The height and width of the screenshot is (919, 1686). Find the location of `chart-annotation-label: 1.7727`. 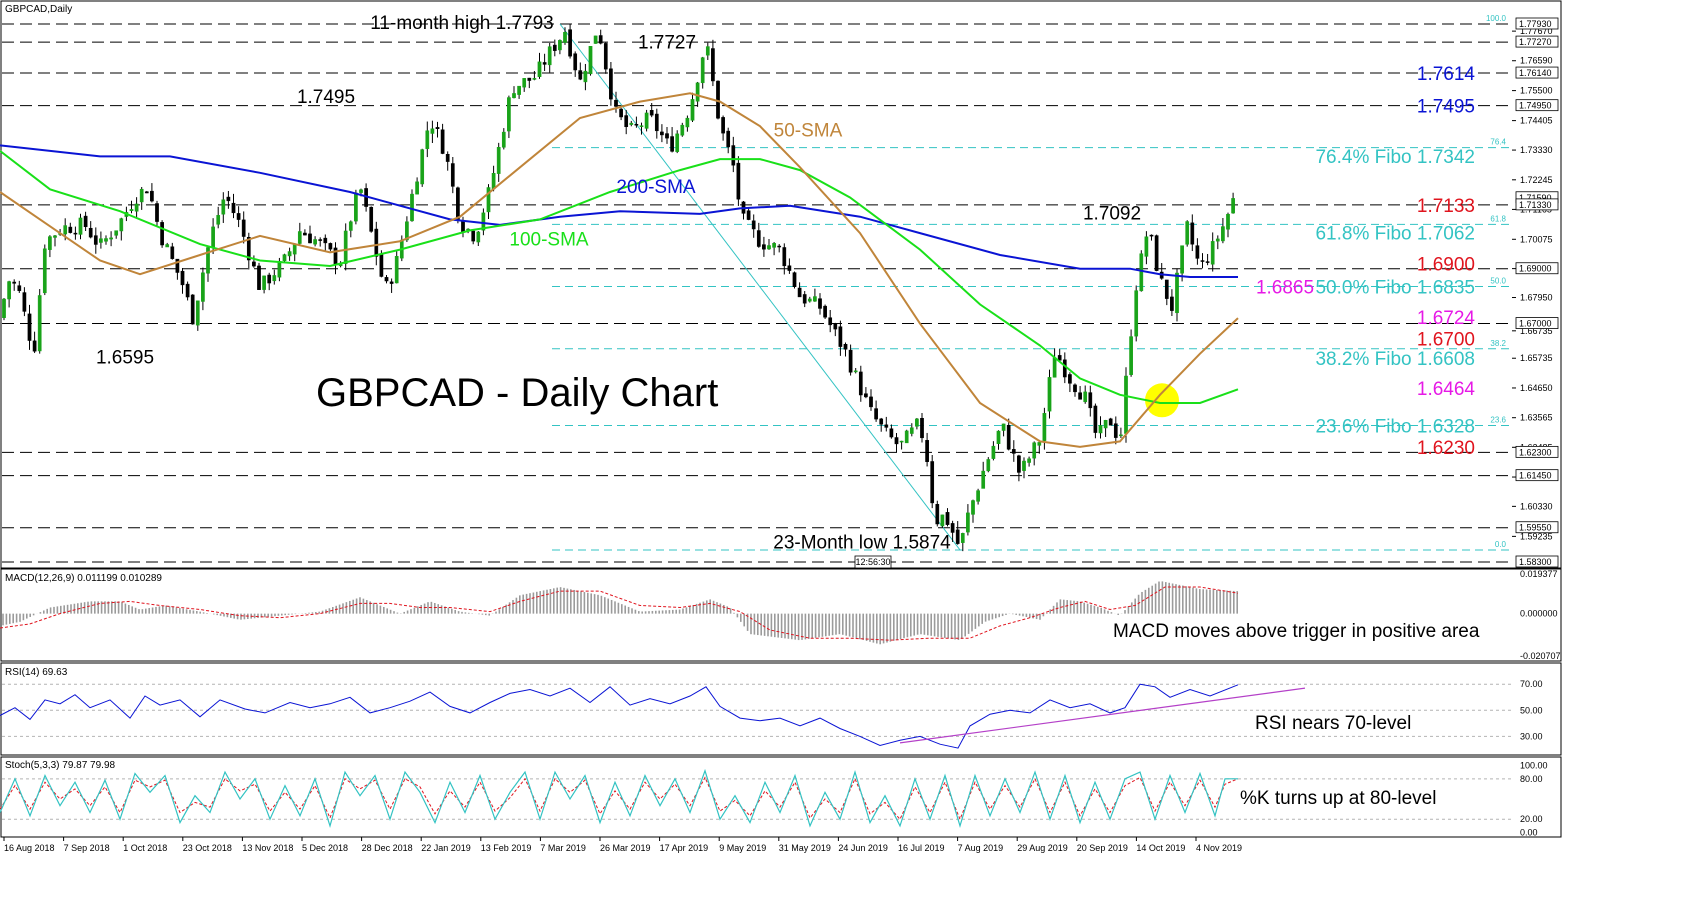

chart-annotation-label: 1.7727 is located at coordinates (667, 42).